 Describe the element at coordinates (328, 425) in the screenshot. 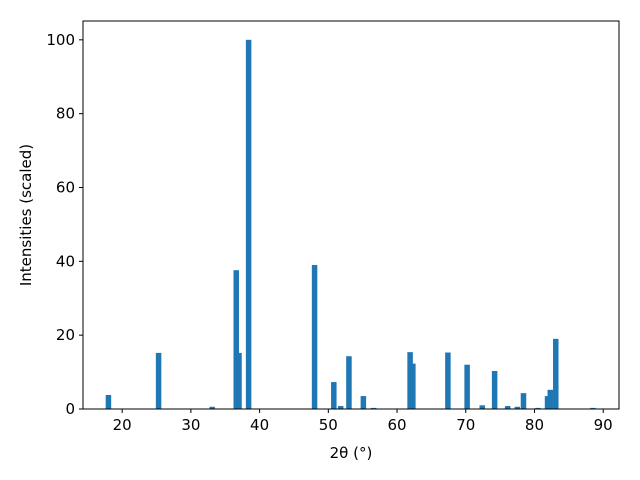

I see `x-tick-label: 50` at that location.